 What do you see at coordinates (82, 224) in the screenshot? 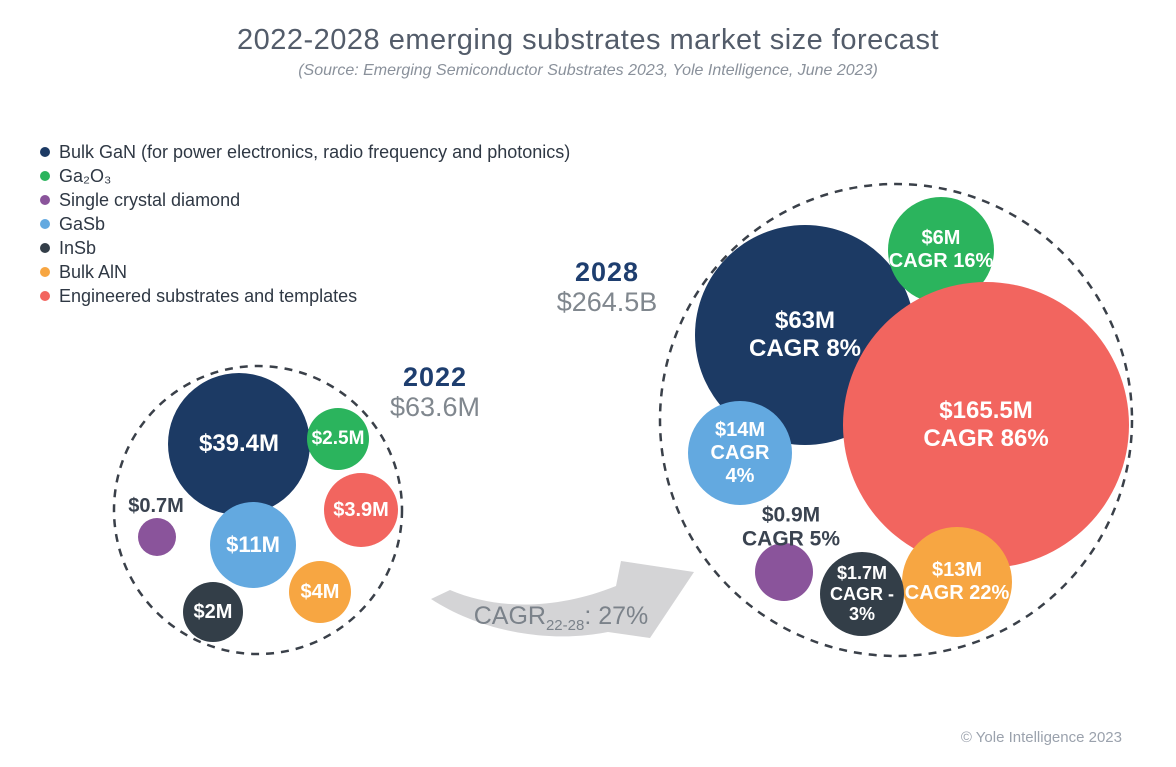
I see `legend-item-label: GaSb` at bounding box center [82, 224].